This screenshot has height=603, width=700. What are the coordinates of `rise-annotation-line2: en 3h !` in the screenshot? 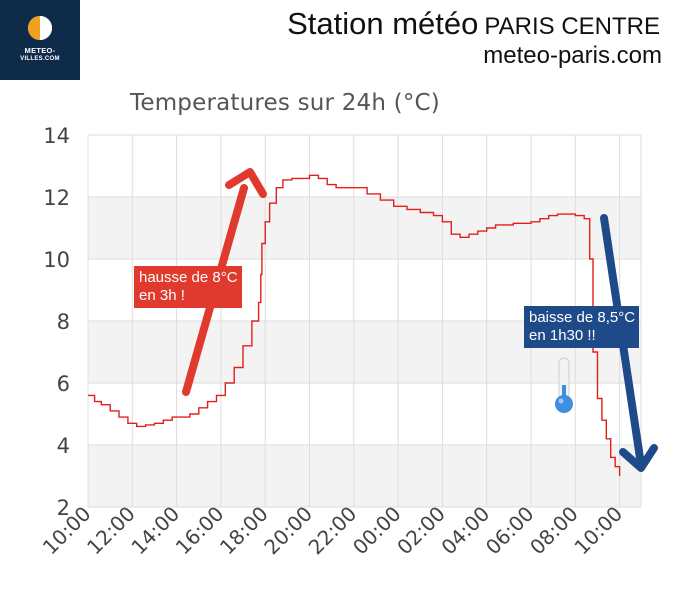 It's located at (162, 295).